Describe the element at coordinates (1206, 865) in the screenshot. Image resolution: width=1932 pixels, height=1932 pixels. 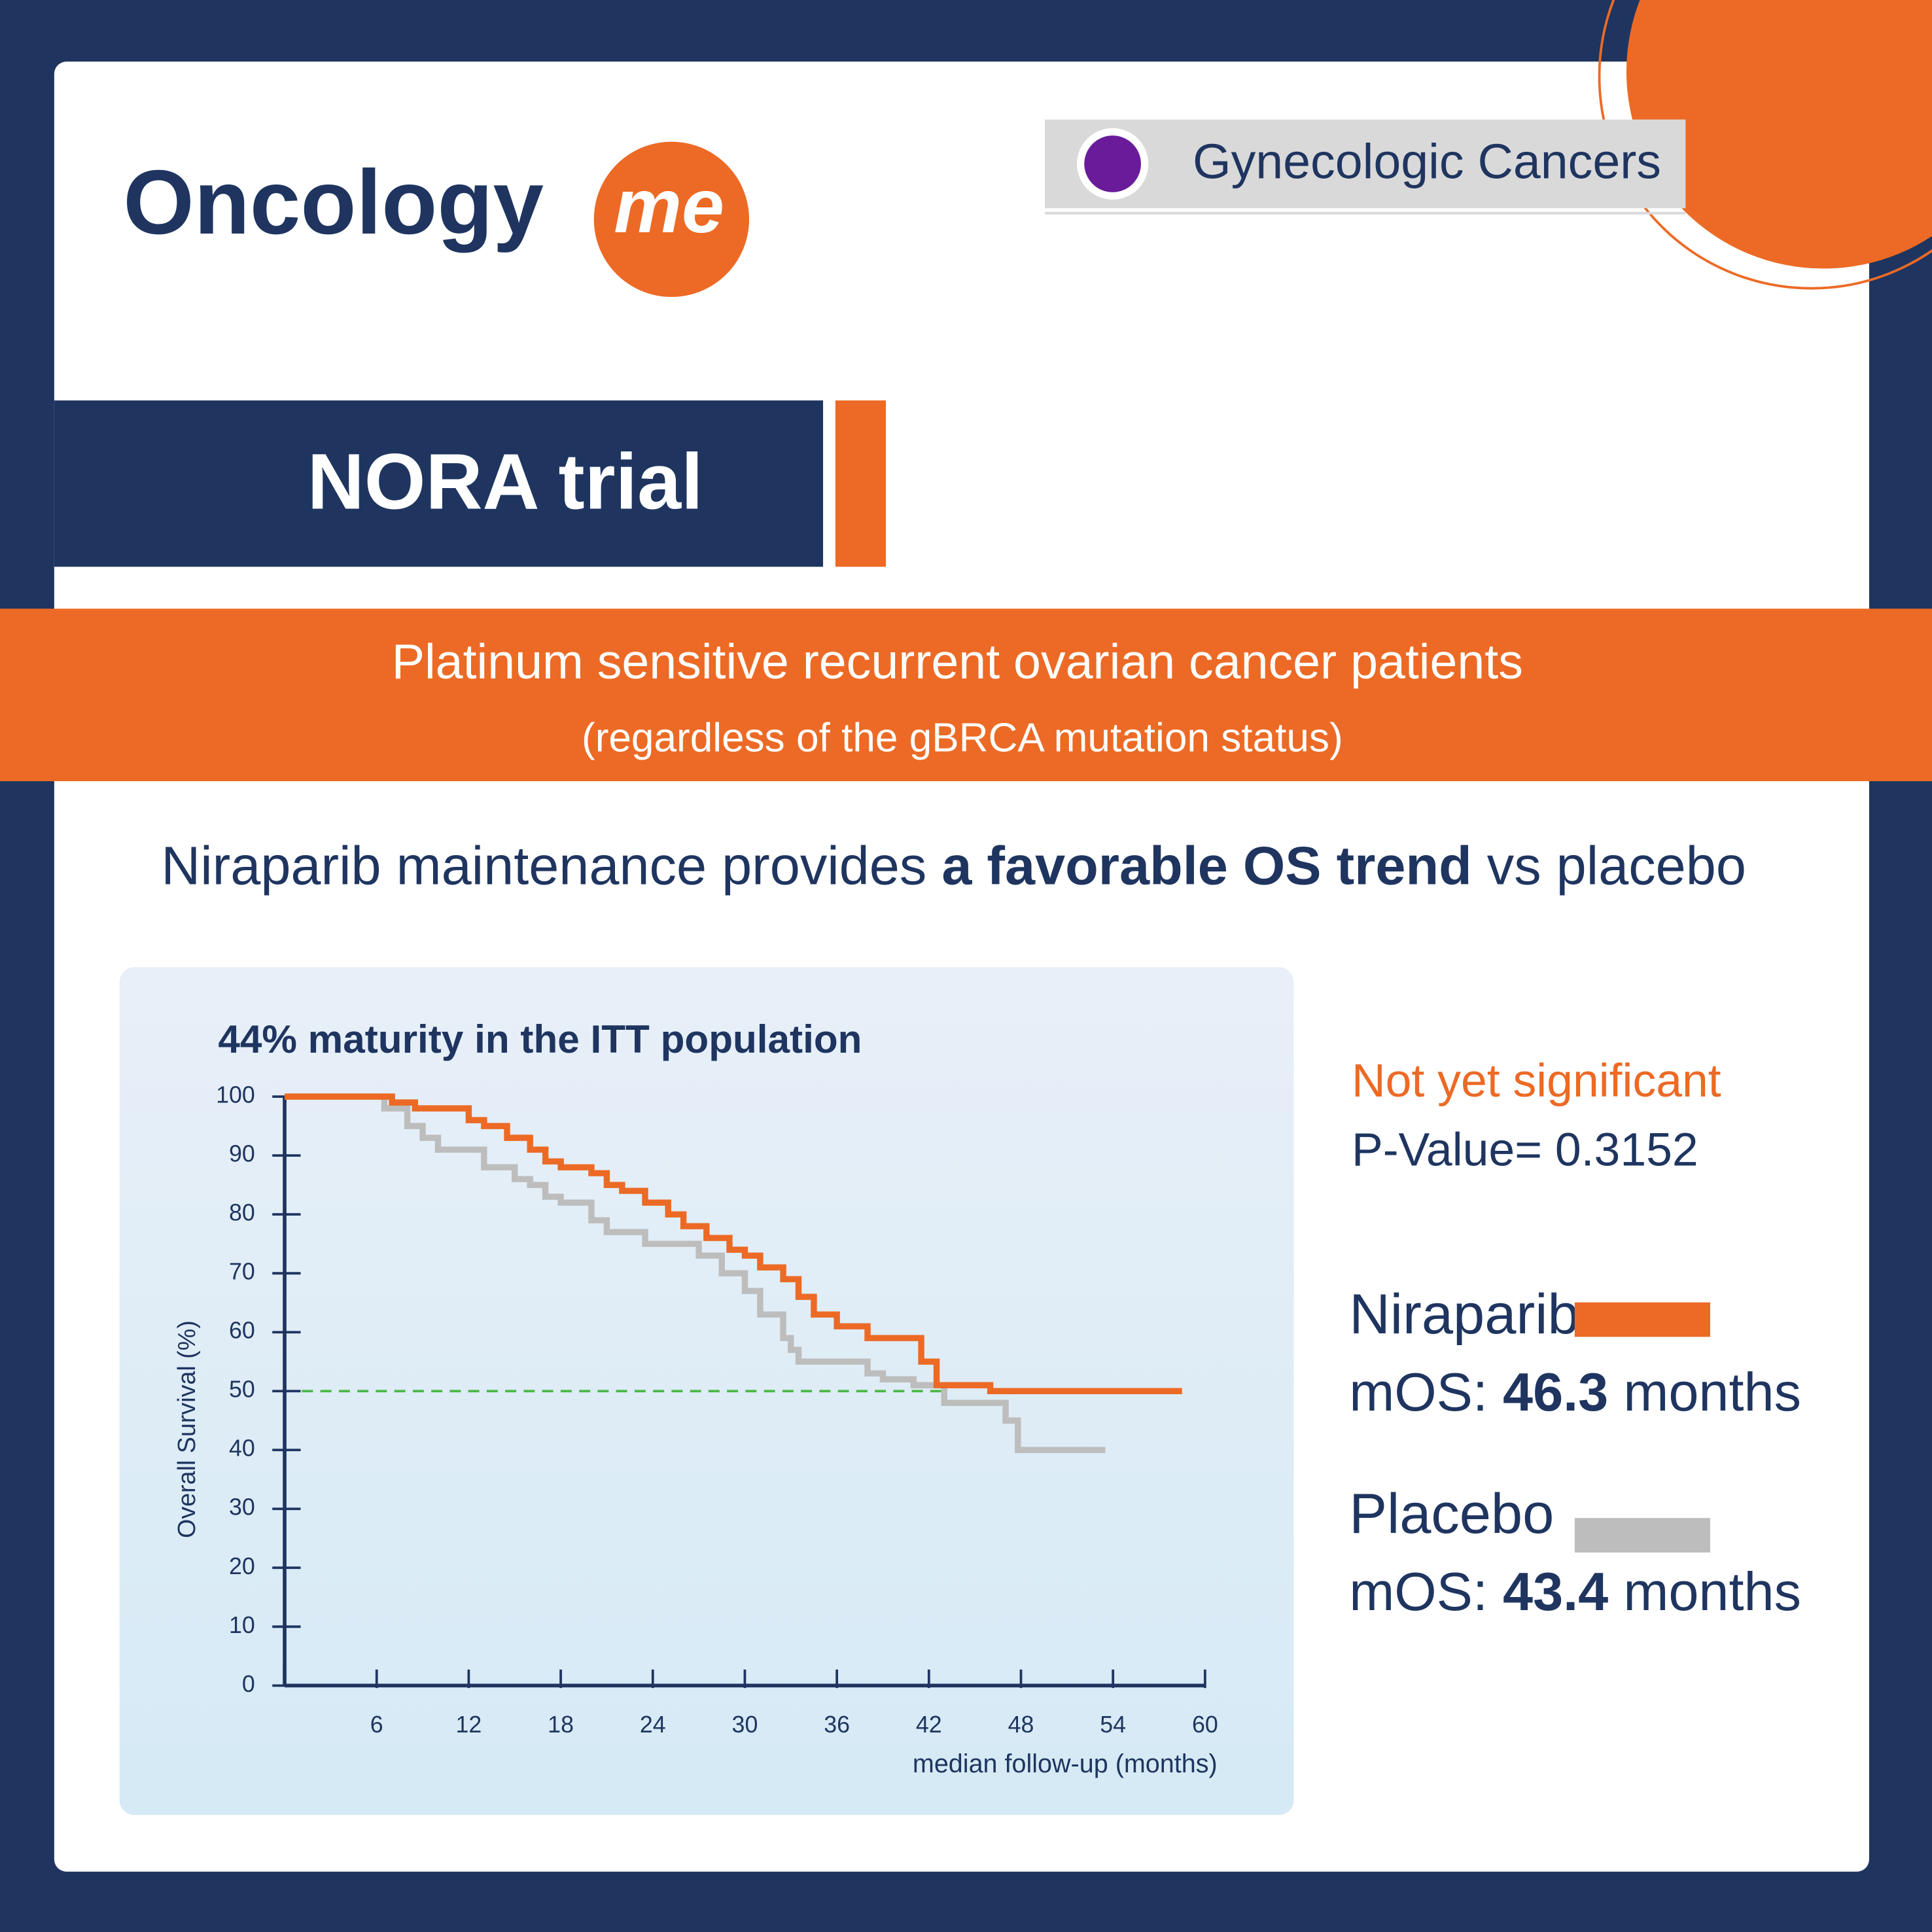
I see `headline-emphasis: a favorable OS trend` at that location.